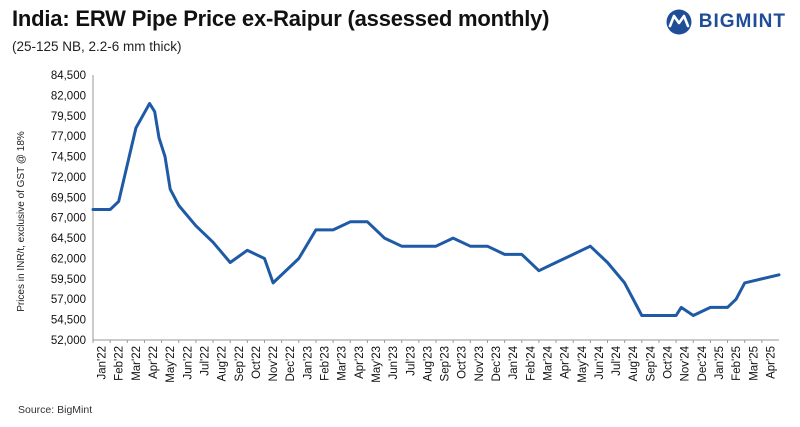 This screenshot has height=427, width=800. I want to click on x-tick-label: Feb'23, so click(326, 363).